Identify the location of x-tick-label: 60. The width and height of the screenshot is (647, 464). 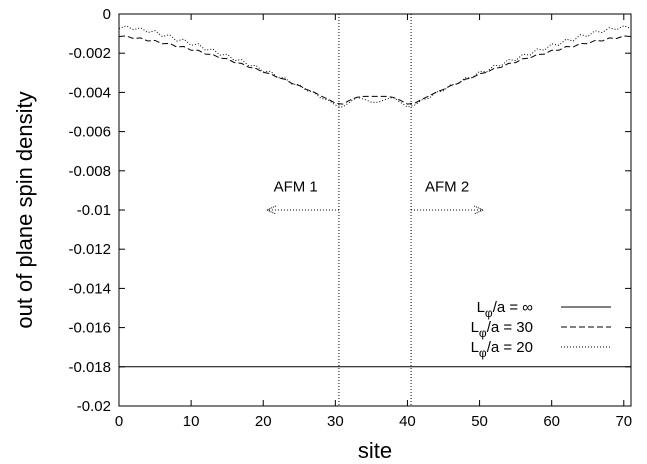
(551, 421).